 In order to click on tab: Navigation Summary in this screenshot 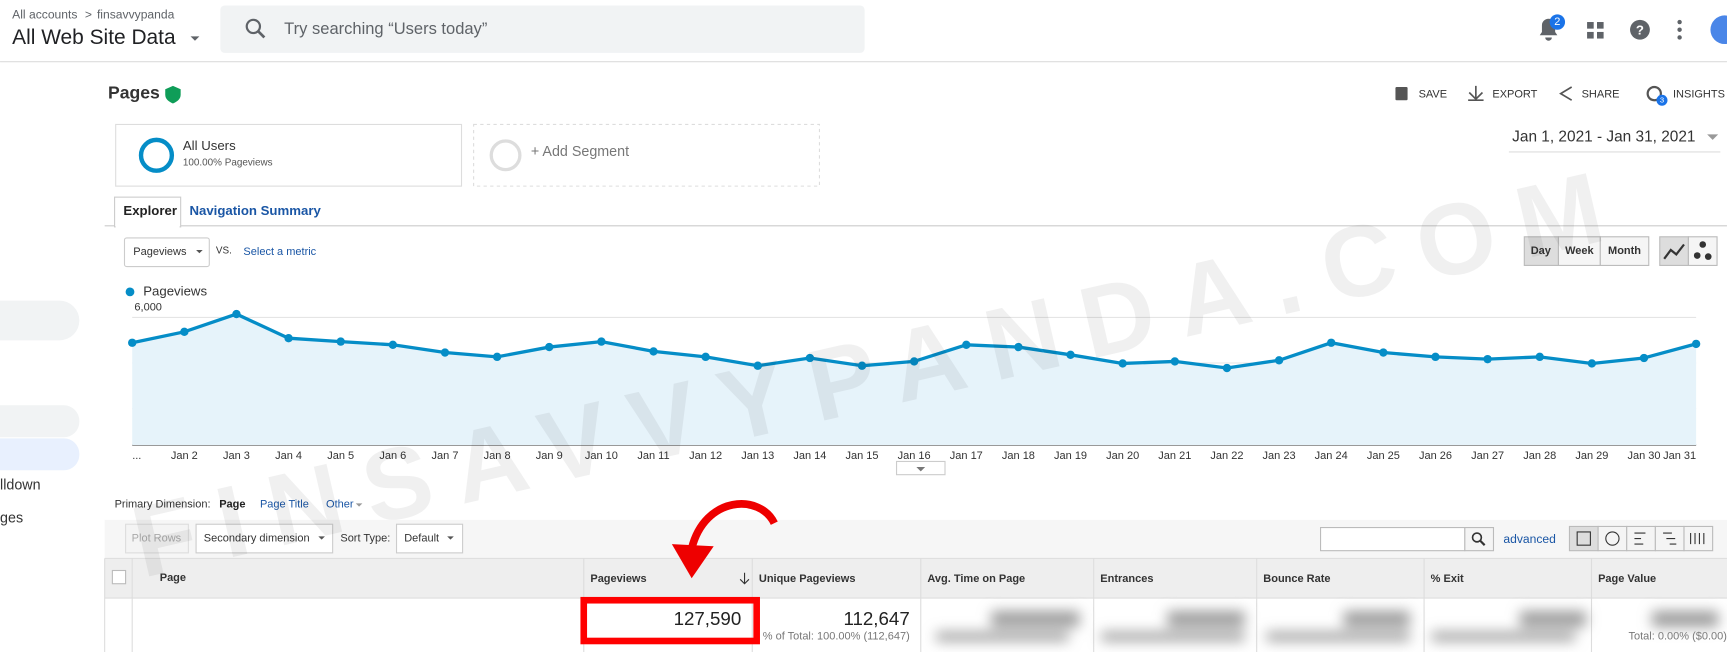, I will do `click(255, 210)`.